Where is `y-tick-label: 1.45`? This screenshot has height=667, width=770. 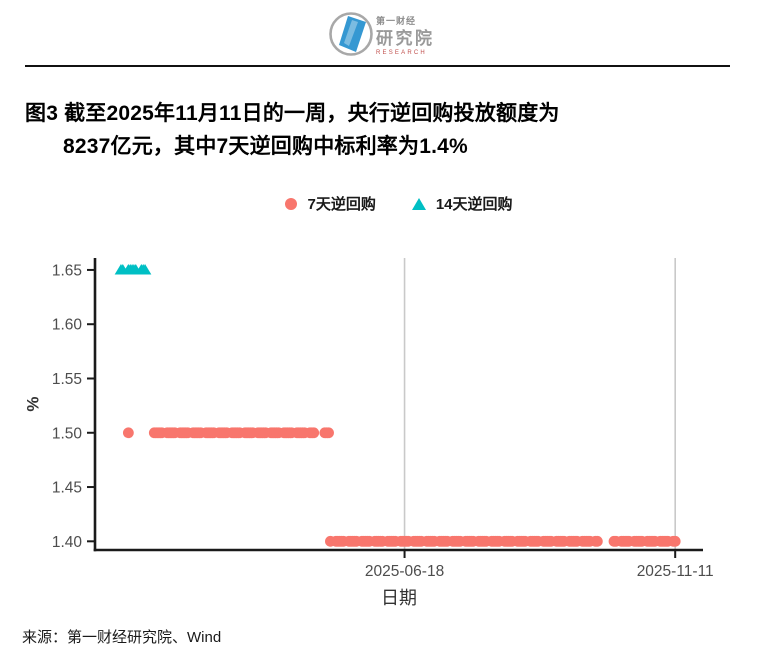
y-tick-label: 1.45 is located at coordinates (67, 488).